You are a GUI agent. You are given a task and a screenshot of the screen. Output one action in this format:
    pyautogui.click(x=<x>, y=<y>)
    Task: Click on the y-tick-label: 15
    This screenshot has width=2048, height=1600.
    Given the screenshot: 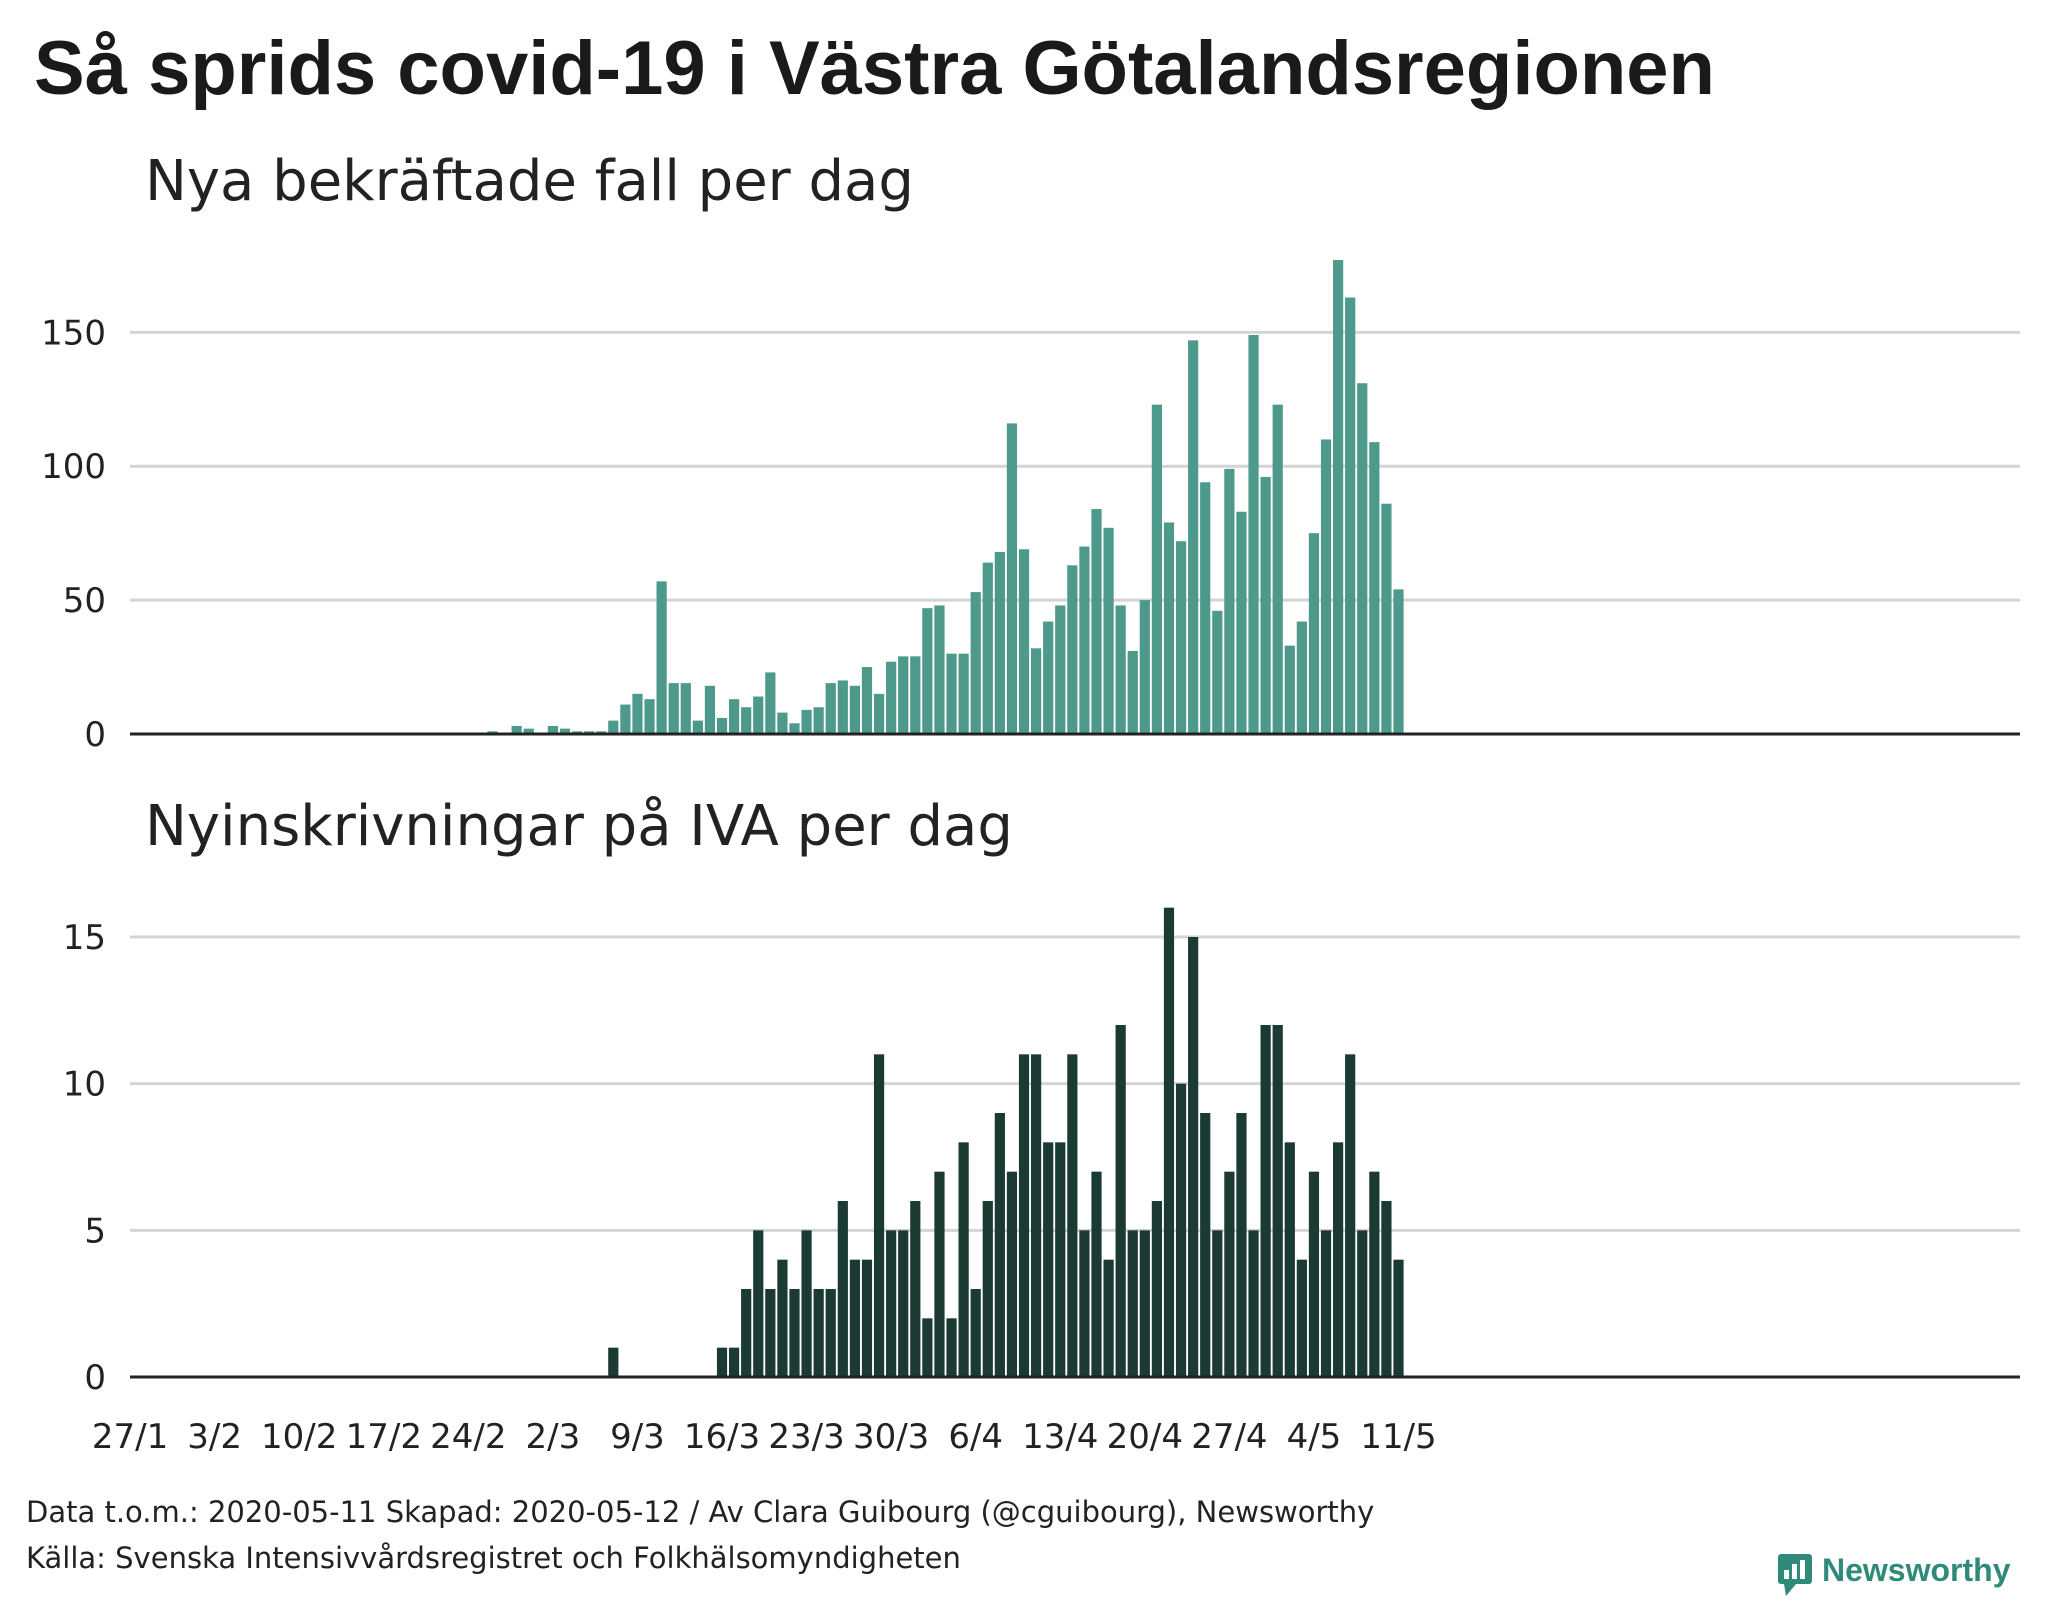 What is the action you would take?
    pyautogui.click(x=84, y=938)
    